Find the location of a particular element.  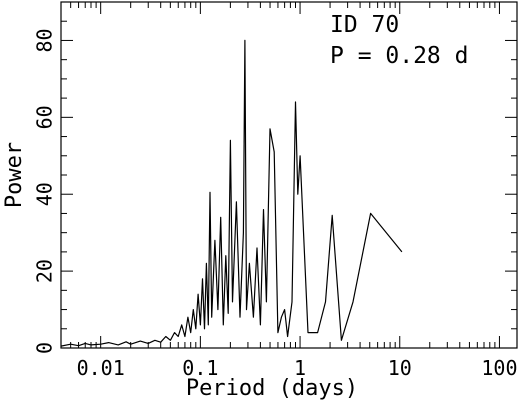

x-tick-label: 10 is located at coordinates (400, 368).